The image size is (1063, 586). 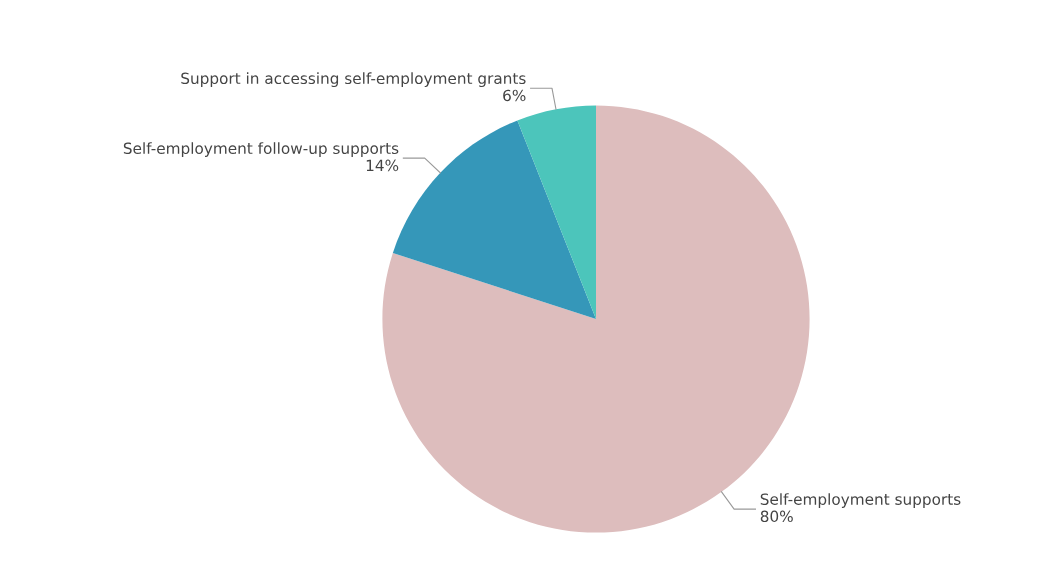 I want to click on data-label: 6%, so click(x=514, y=95).